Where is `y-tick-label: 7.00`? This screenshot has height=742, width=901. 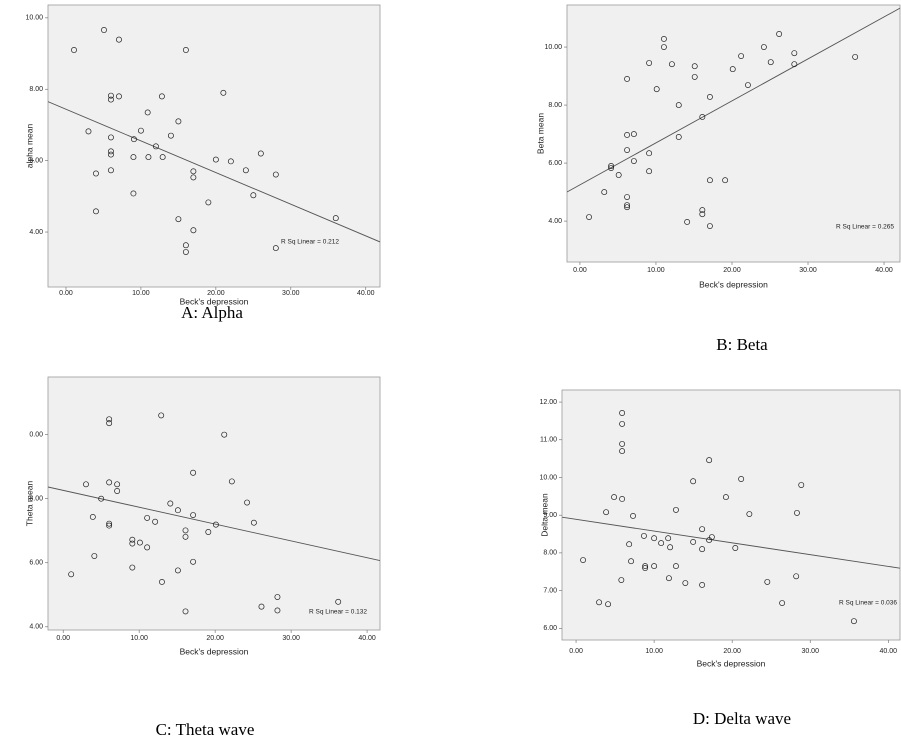 y-tick-label: 7.00 is located at coordinates (550, 590).